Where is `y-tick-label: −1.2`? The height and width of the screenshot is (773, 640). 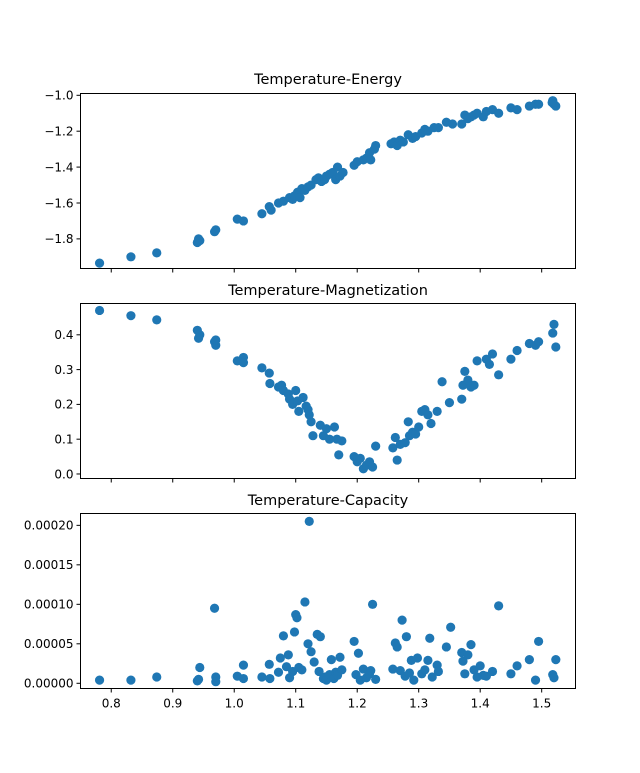
y-tick-label: −1.2 is located at coordinates (58, 131).